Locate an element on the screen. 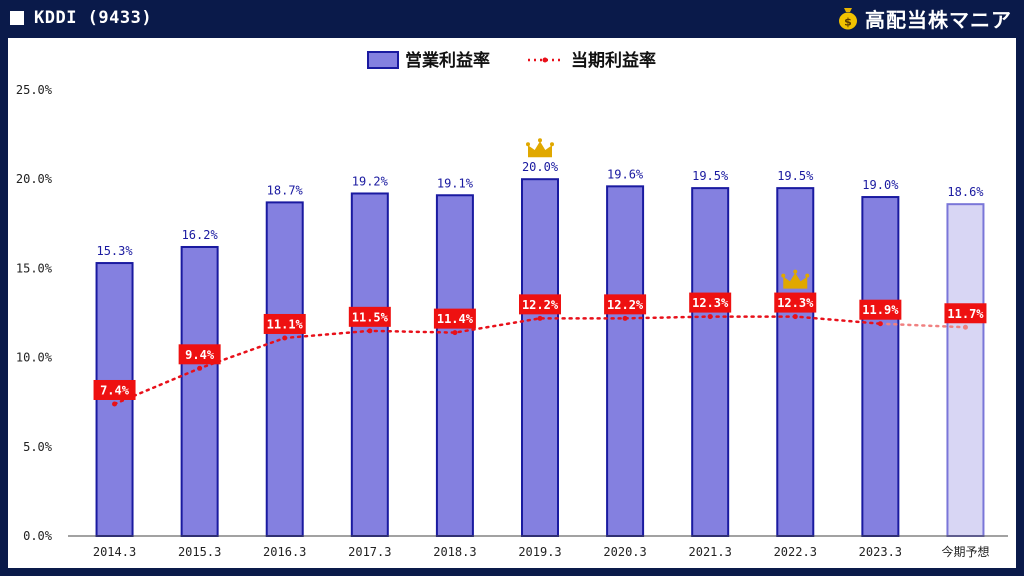  y-tick-label: 10.0% is located at coordinates (34, 358).